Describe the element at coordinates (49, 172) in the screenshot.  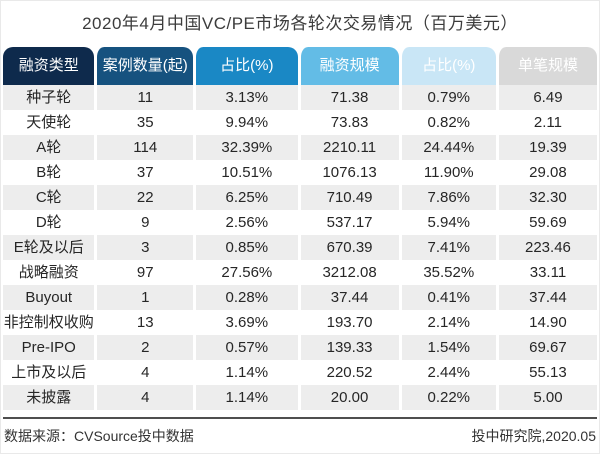
I see `cell-round-type: B轮` at that location.